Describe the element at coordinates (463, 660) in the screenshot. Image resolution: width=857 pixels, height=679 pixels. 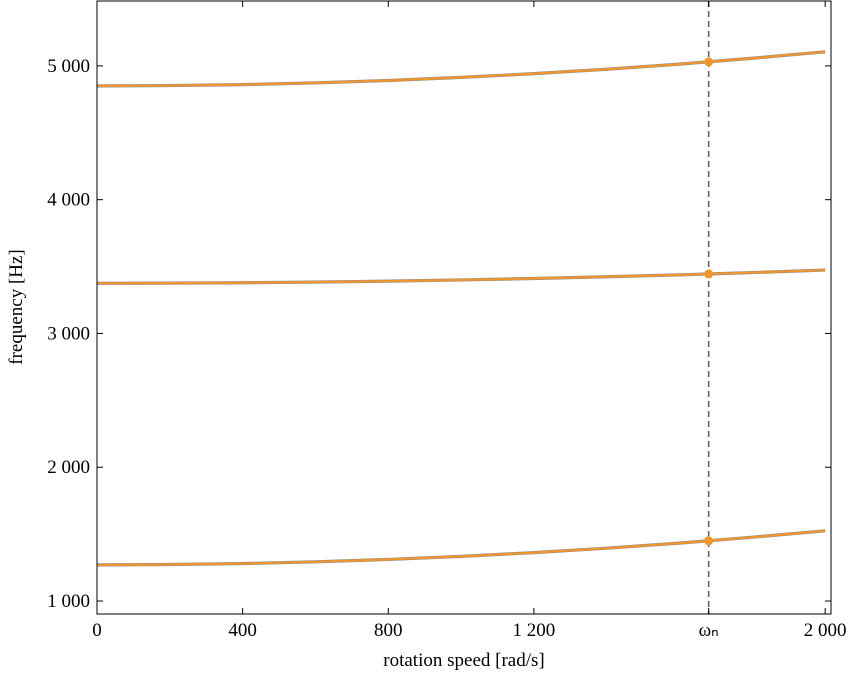
I see `x-axis-label: rotation speed [rad/s]` at that location.